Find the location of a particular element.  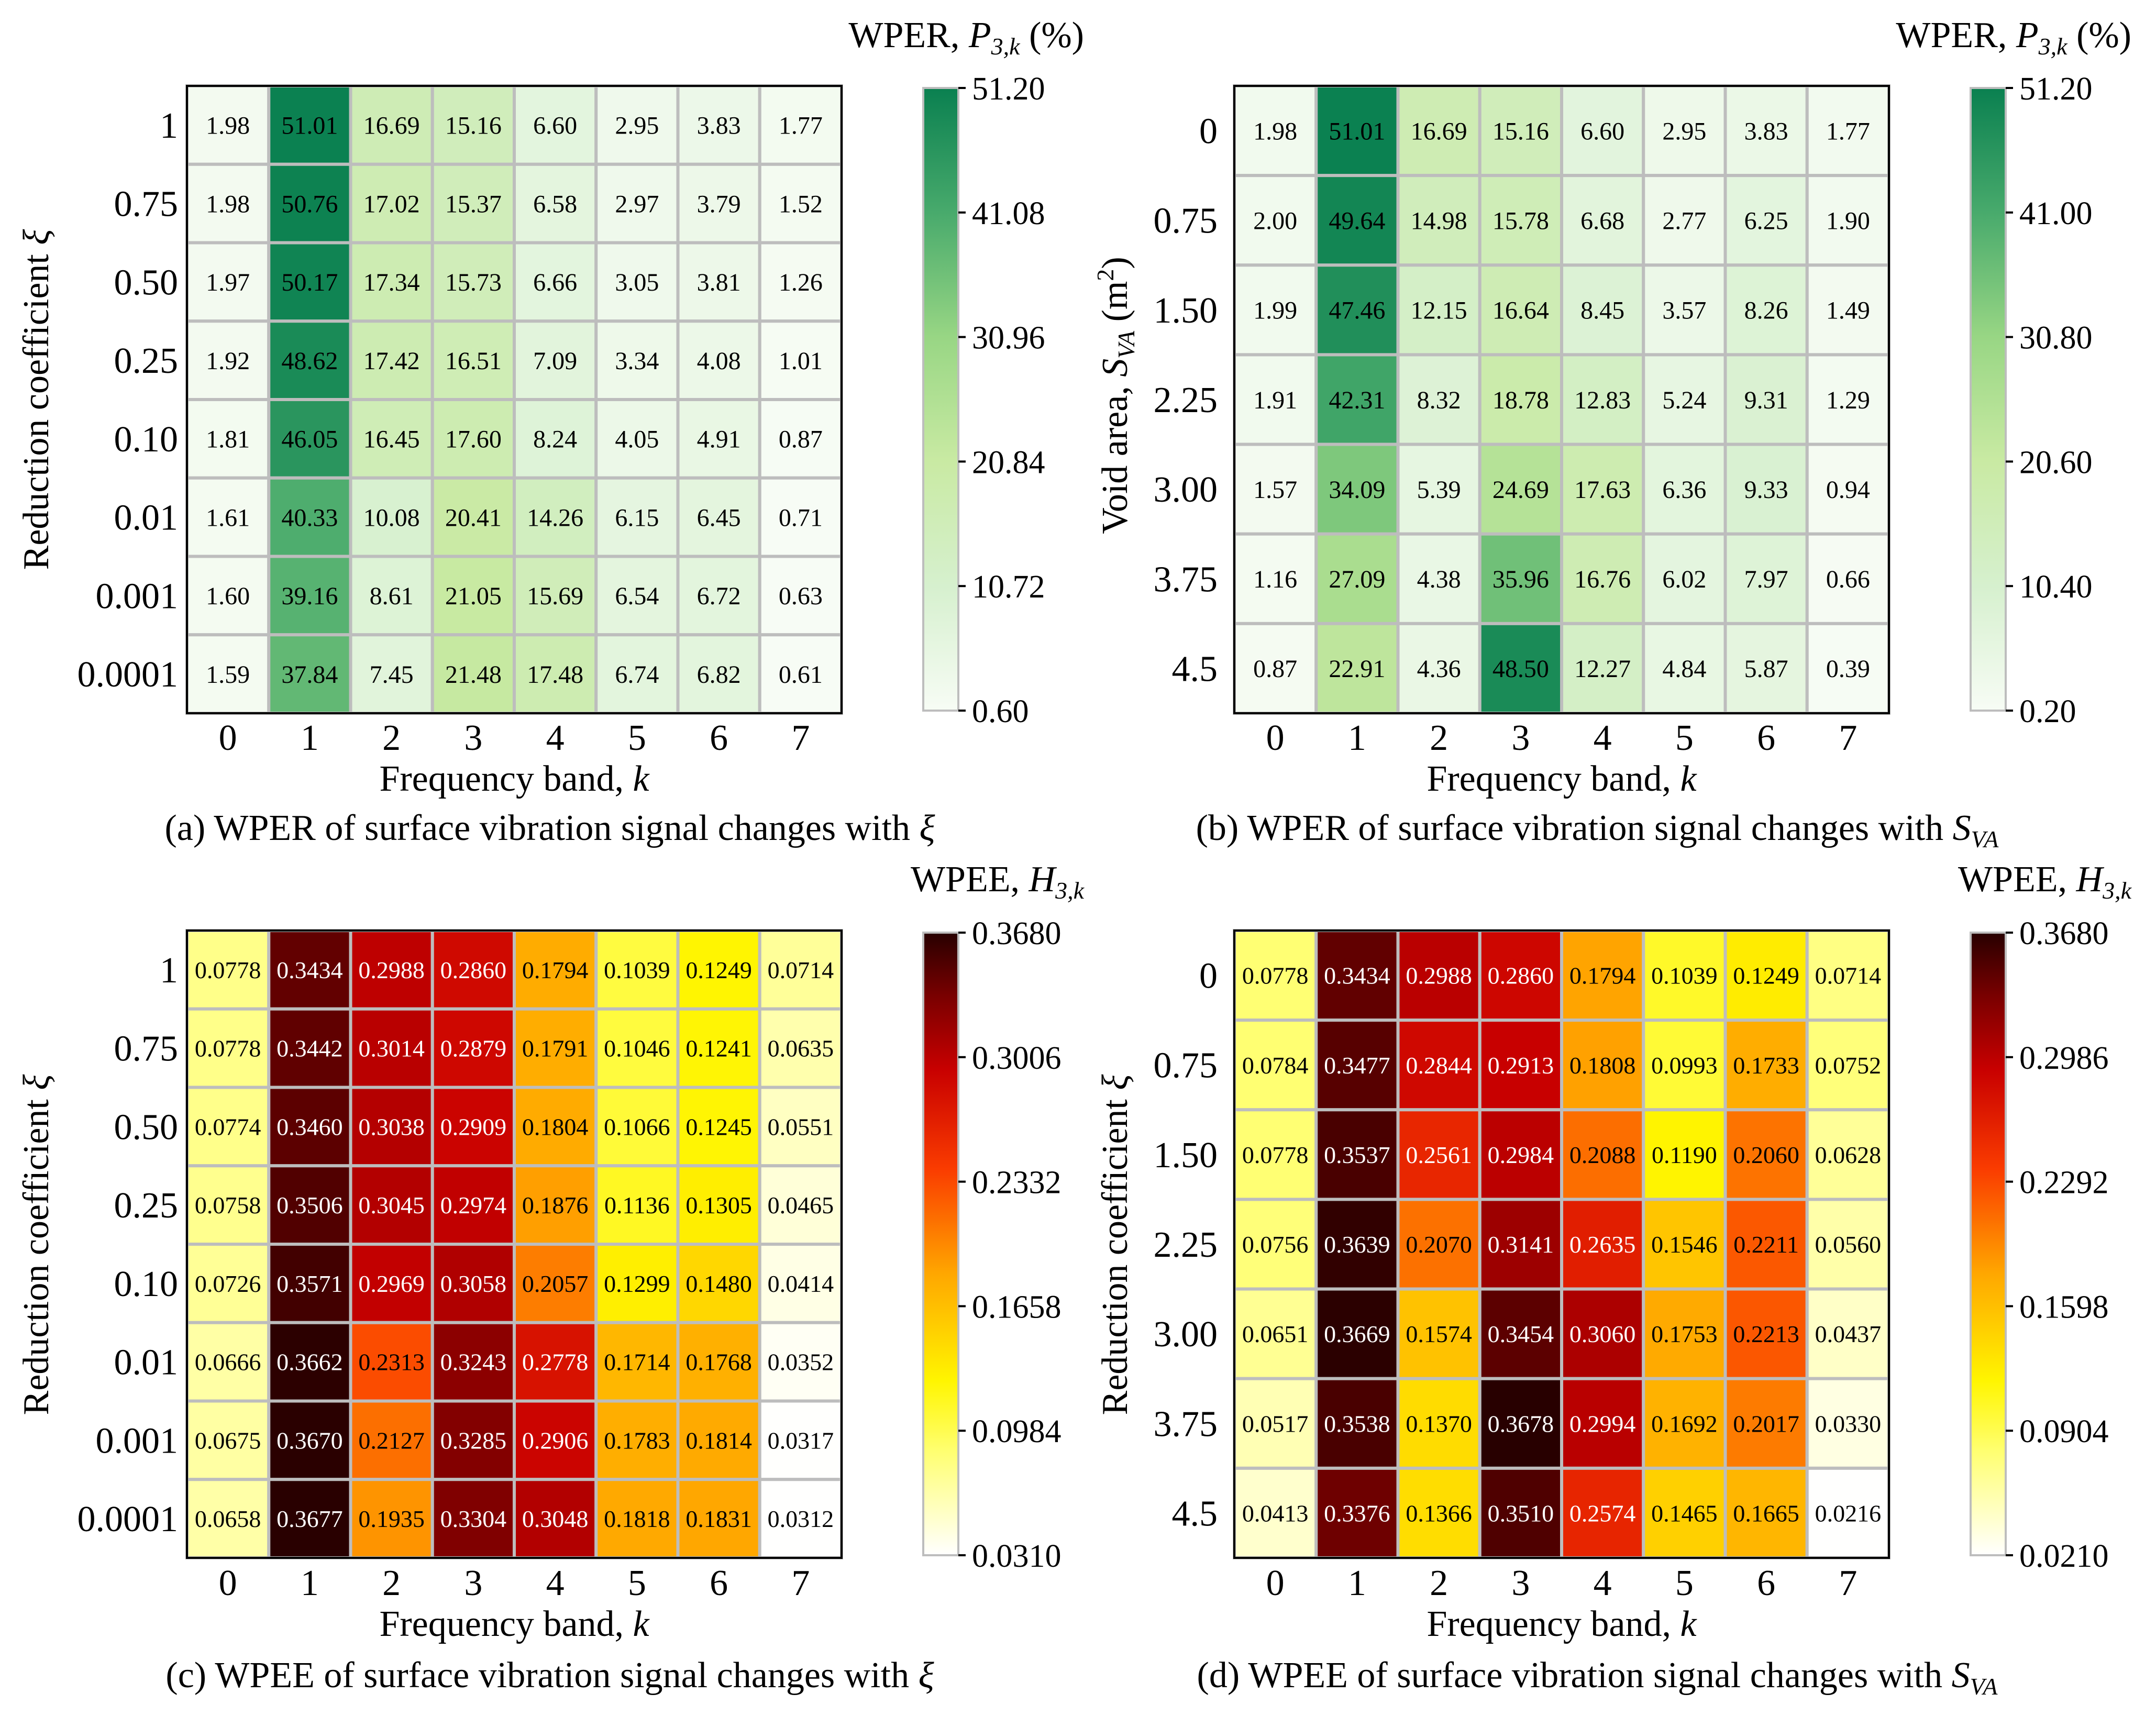

cell-value-label: 5.24 is located at coordinates (1684, 400).